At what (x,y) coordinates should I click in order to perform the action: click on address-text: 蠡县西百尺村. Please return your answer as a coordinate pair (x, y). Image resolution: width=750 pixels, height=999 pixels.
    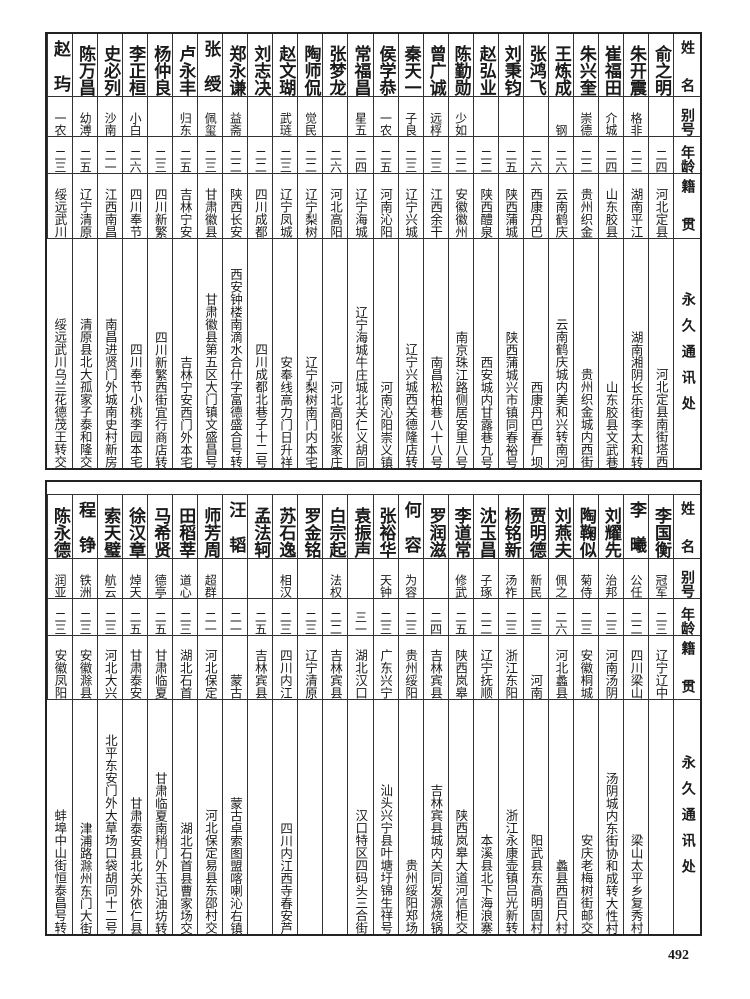
    Looking at the image, I should click on (561, 896).